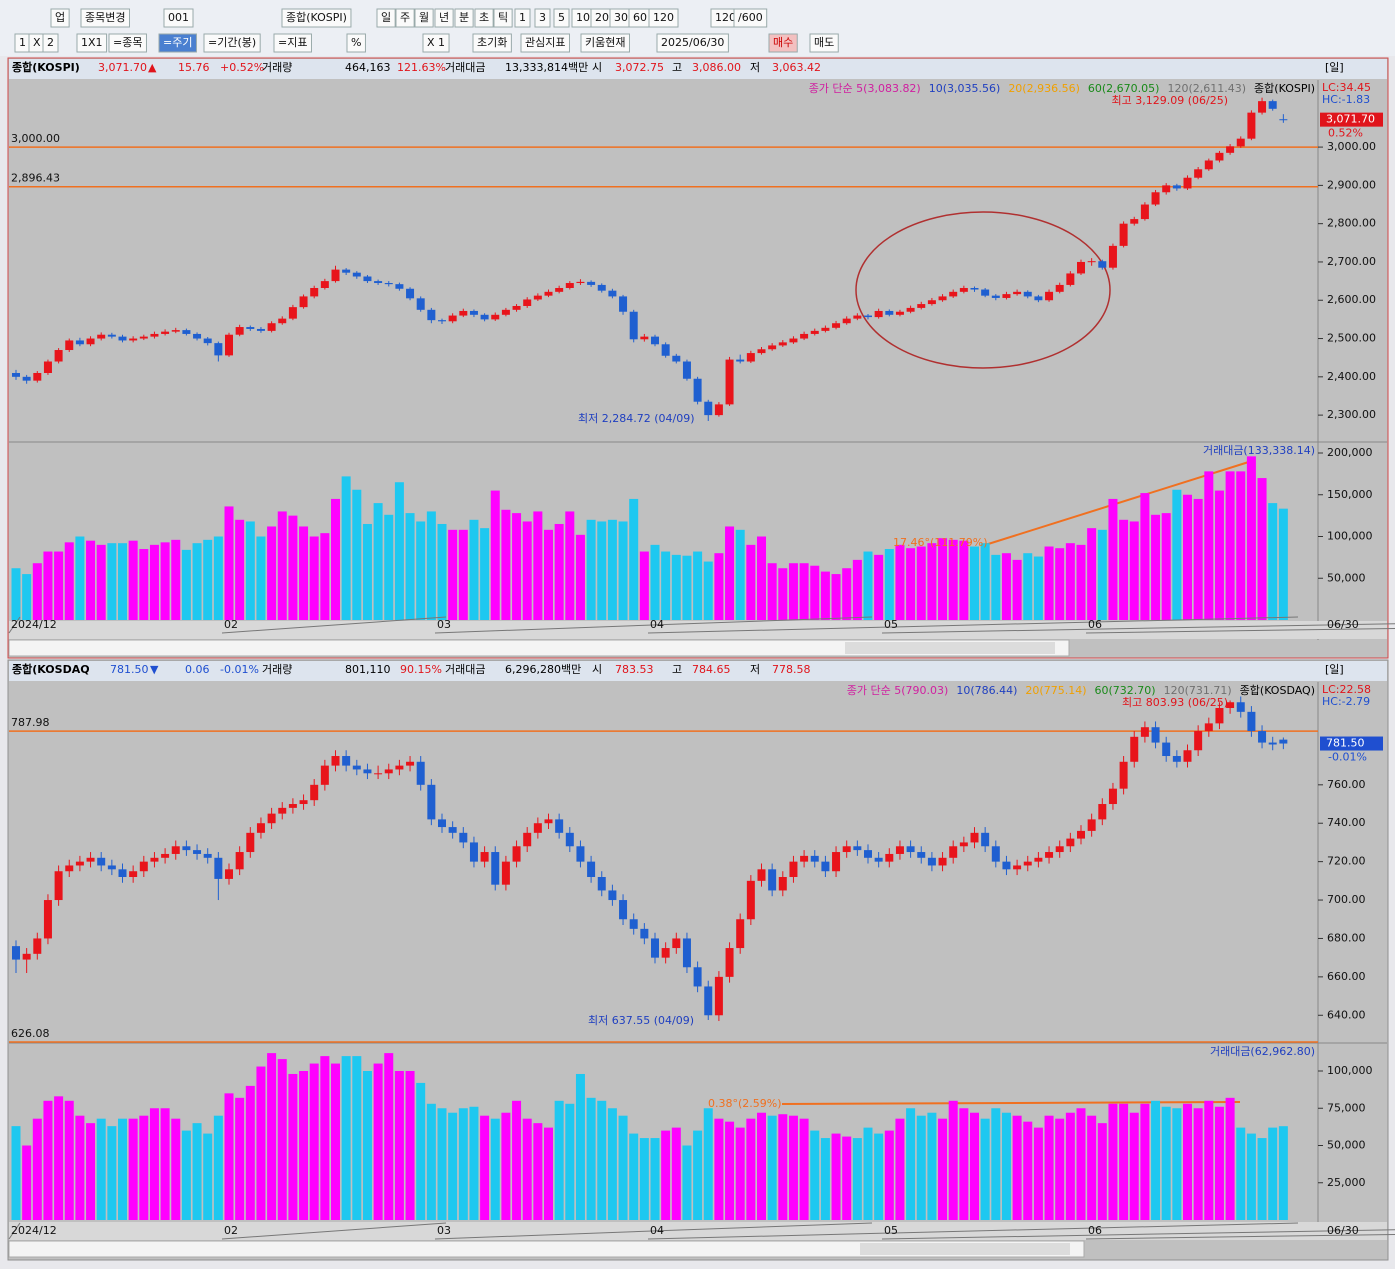  I want to click on toolbar-button: 매도, so click(824, 42).